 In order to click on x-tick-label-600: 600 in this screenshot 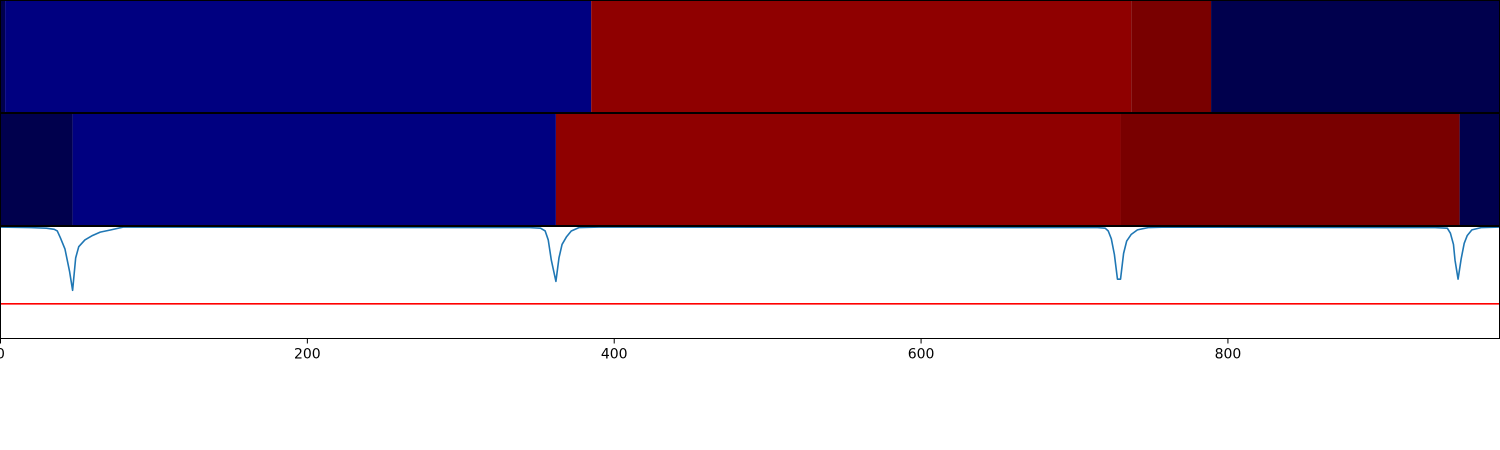, I will do `click(921, 355)`.